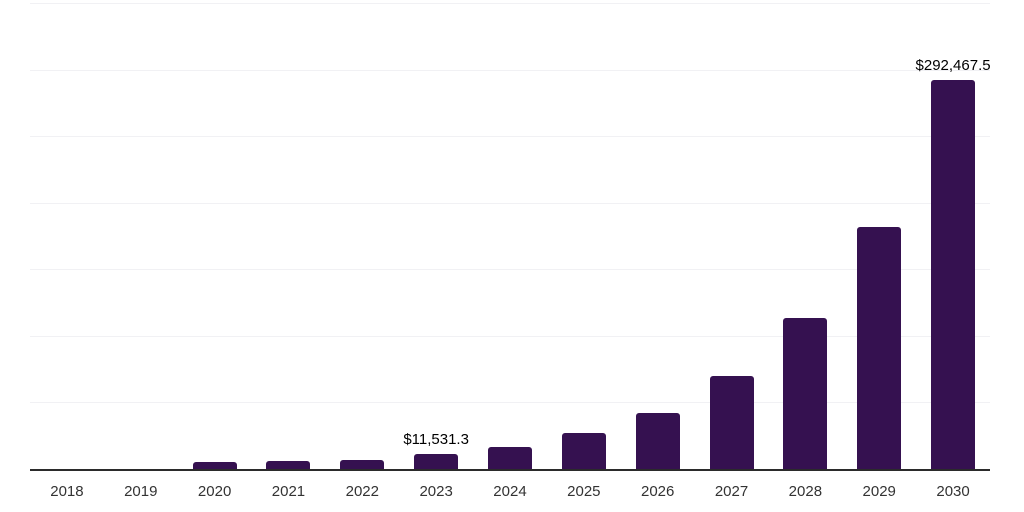  What do you see at coordinates (215, 236) in the screenshot?
I see `bar-slot-2020` at bounding box center [215, 236].